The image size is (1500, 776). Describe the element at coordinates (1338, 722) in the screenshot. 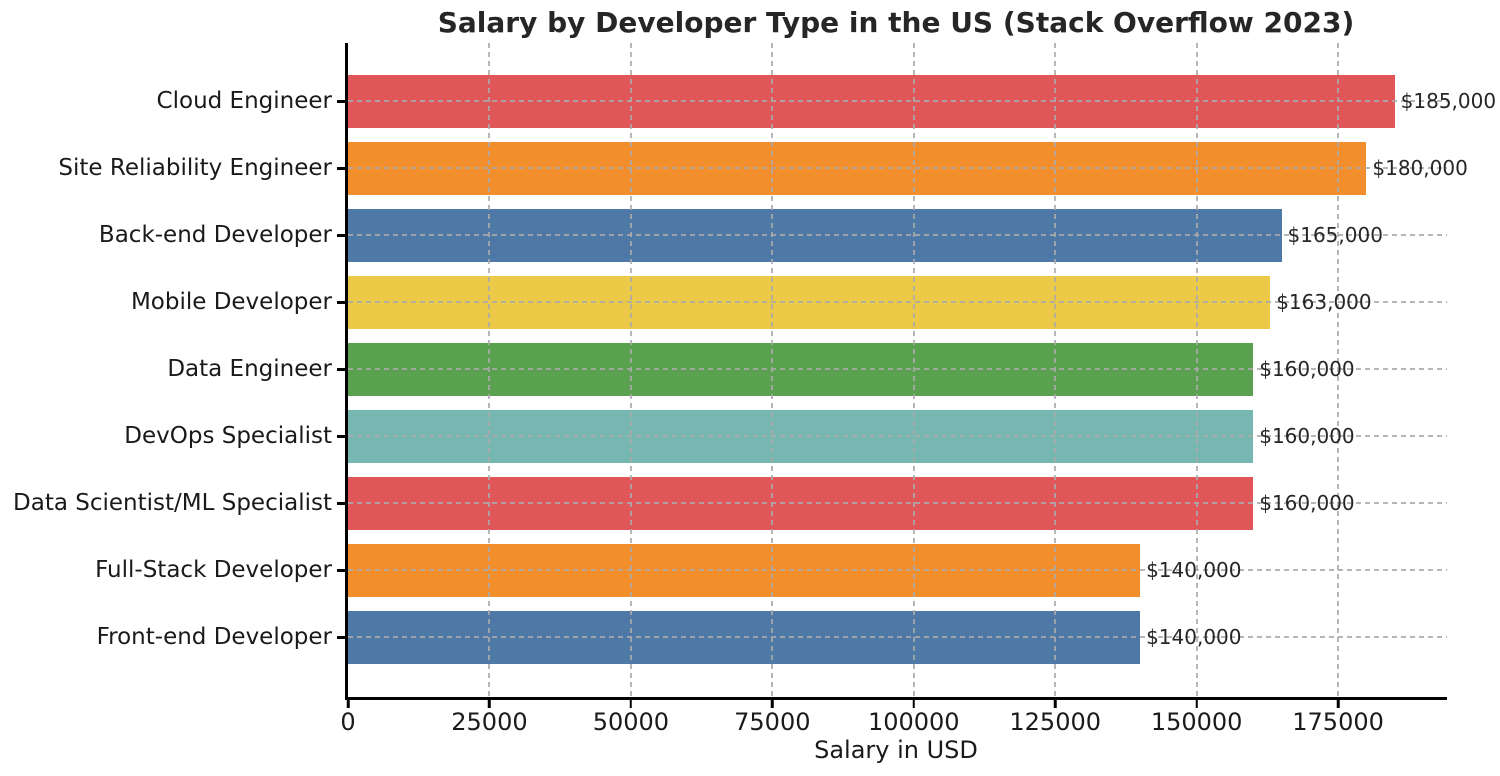

I see `x-axis-tick-label: 175000` at that location.